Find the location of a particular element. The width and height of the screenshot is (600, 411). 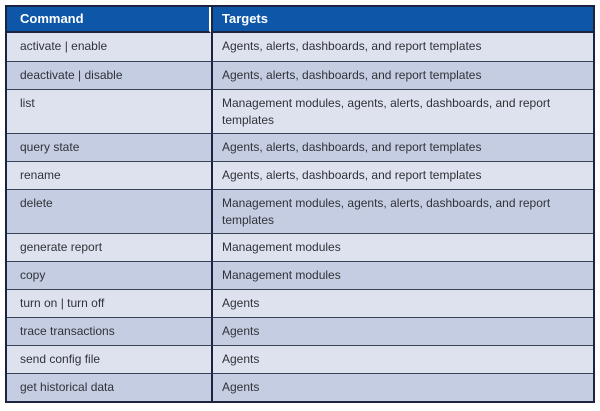

table-row: get historical data Agents is located at coordinates (300, 387).